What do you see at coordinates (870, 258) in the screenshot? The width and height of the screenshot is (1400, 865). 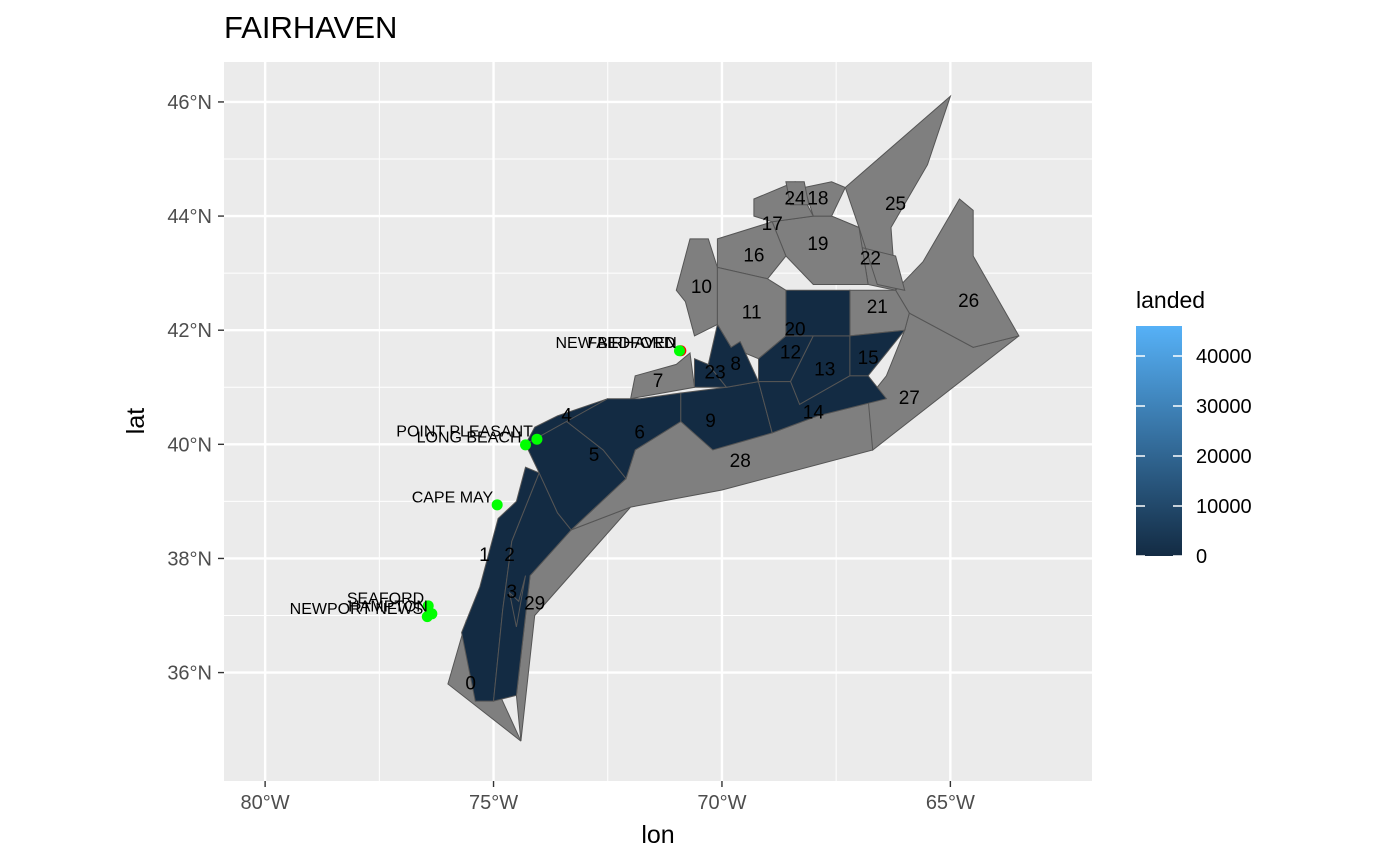 I see `area-label-22: 22` at bounding box center [870, 258].